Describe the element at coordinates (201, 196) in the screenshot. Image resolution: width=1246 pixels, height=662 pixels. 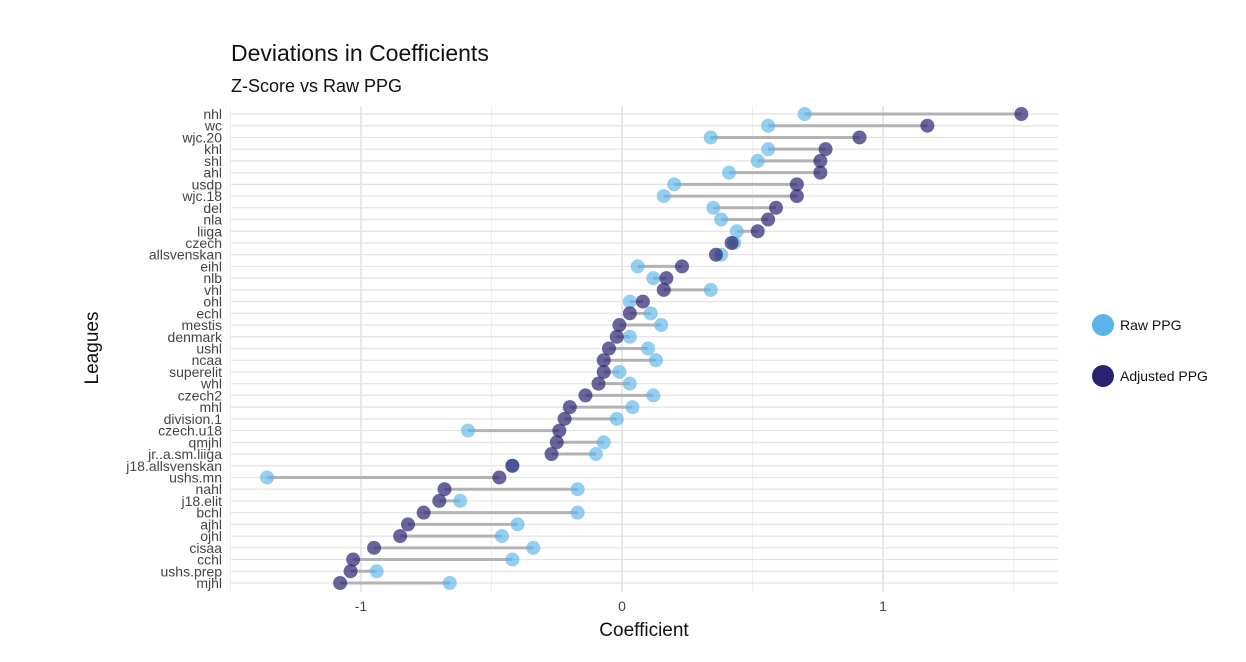
I see `y-tick-label: wjc.18` at that location.